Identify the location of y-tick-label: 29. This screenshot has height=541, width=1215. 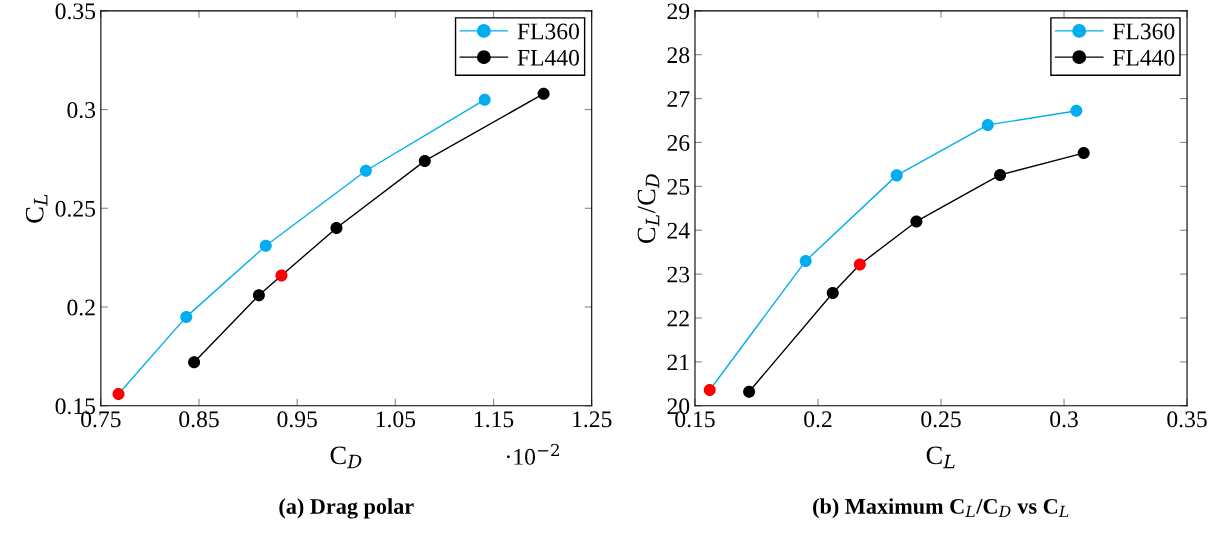
(678, 11).